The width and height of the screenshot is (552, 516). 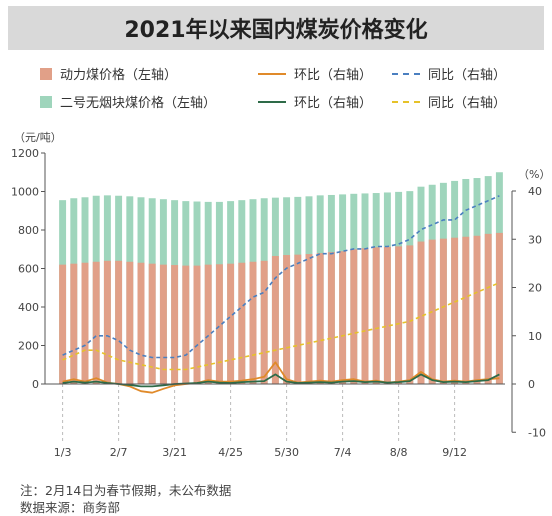 I want to click on legend-label-anthracite: 二号无烟块煤价格（左轴）, so click(x=138, y=103).